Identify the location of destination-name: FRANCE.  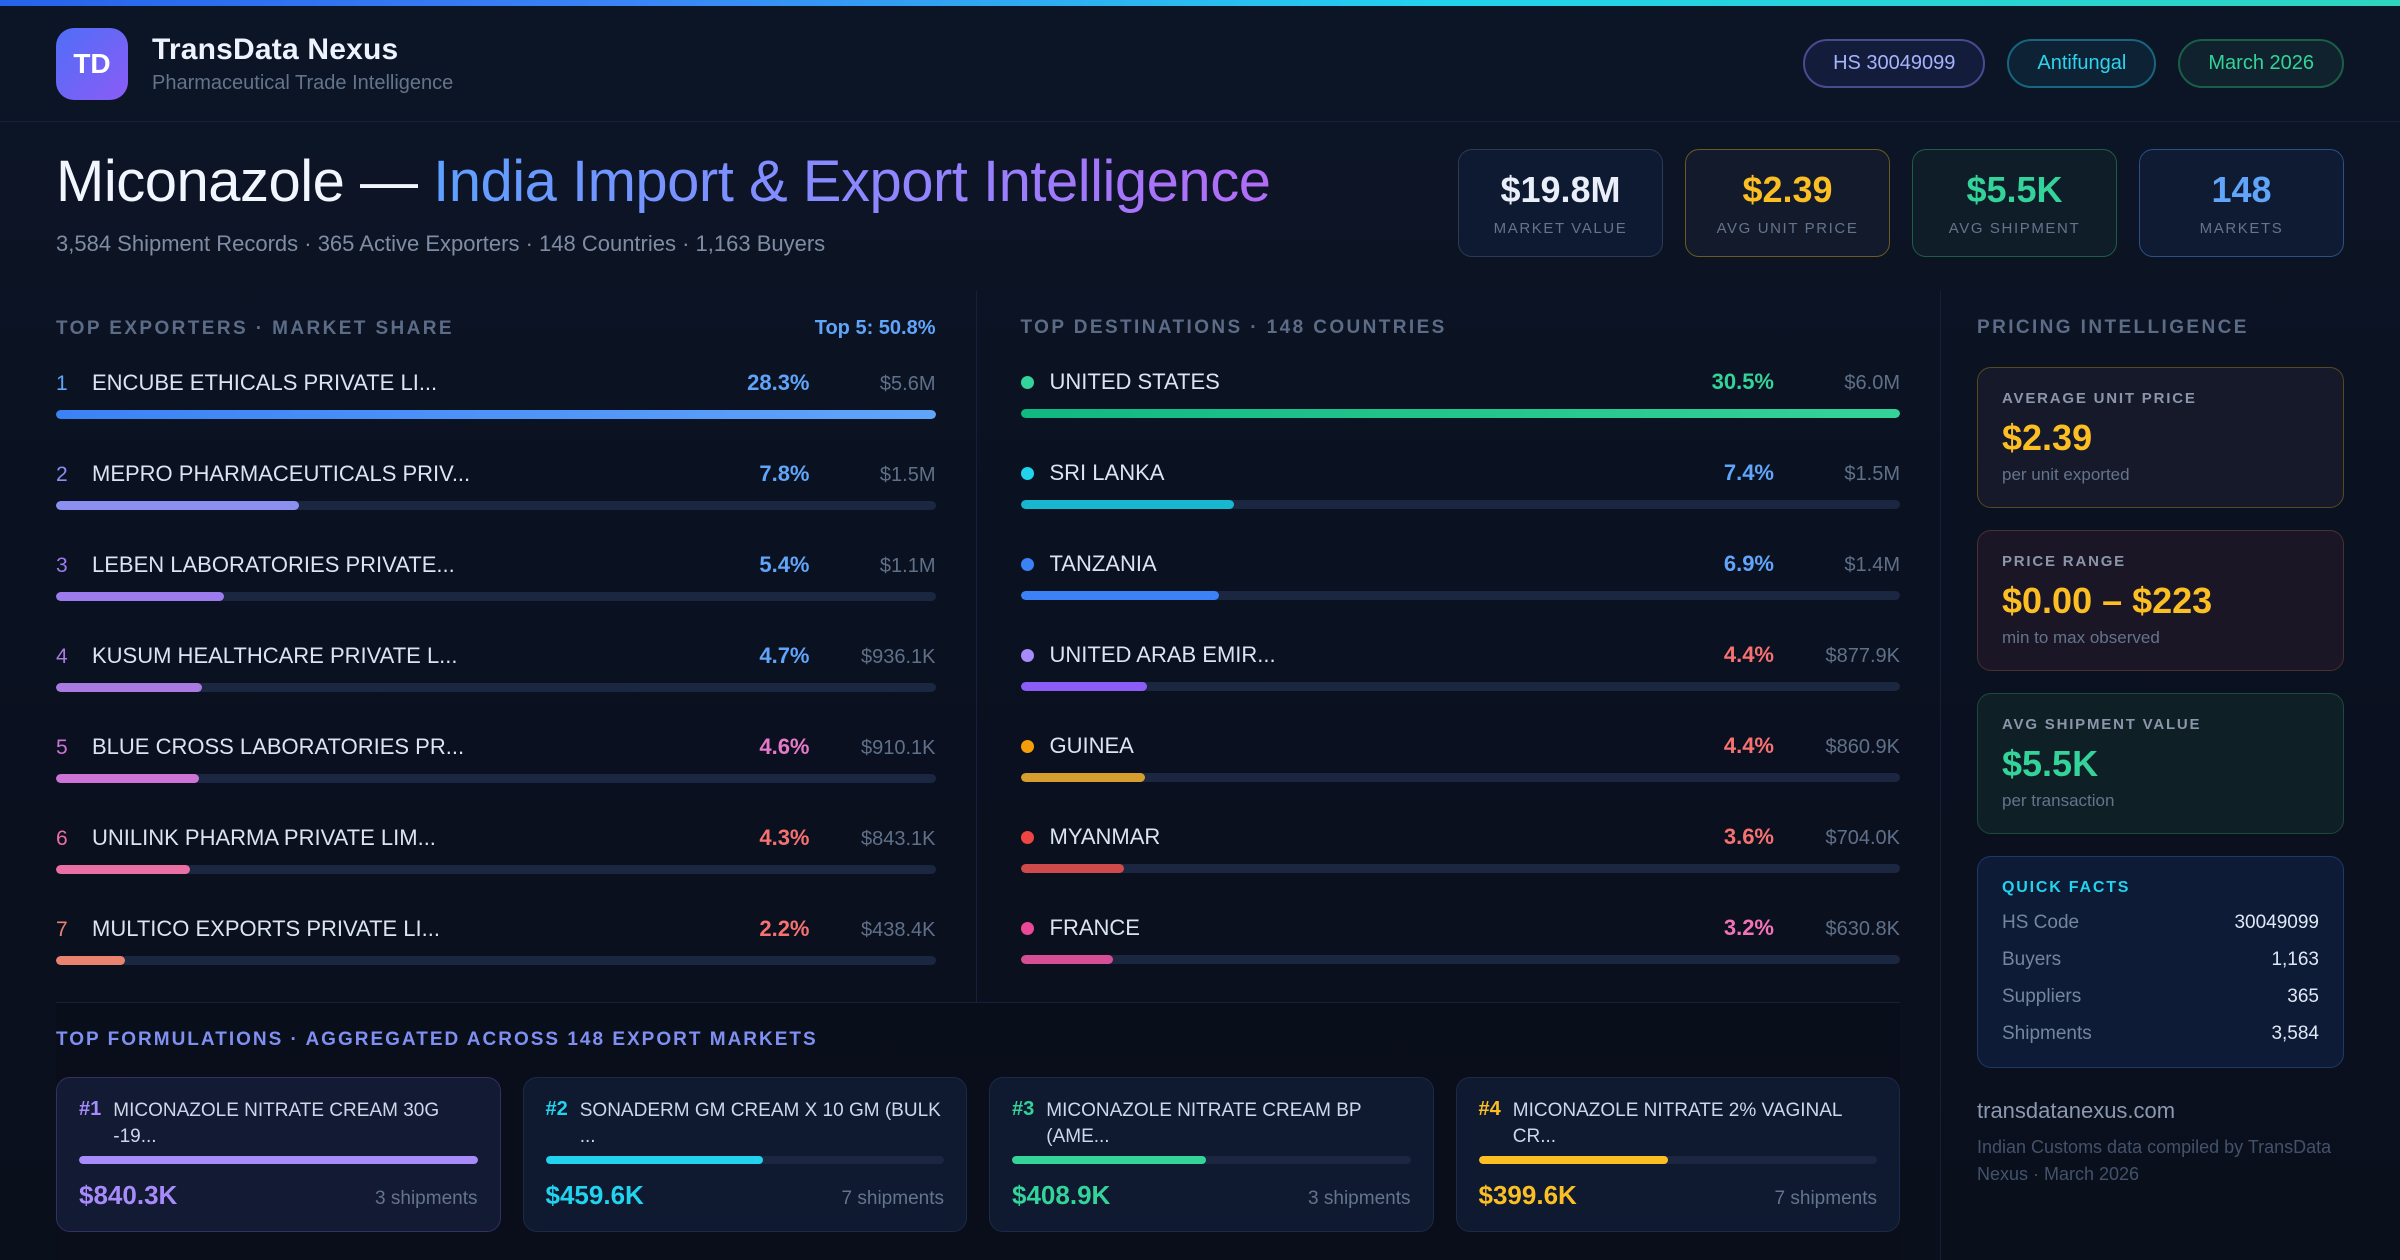
(1094, 927).